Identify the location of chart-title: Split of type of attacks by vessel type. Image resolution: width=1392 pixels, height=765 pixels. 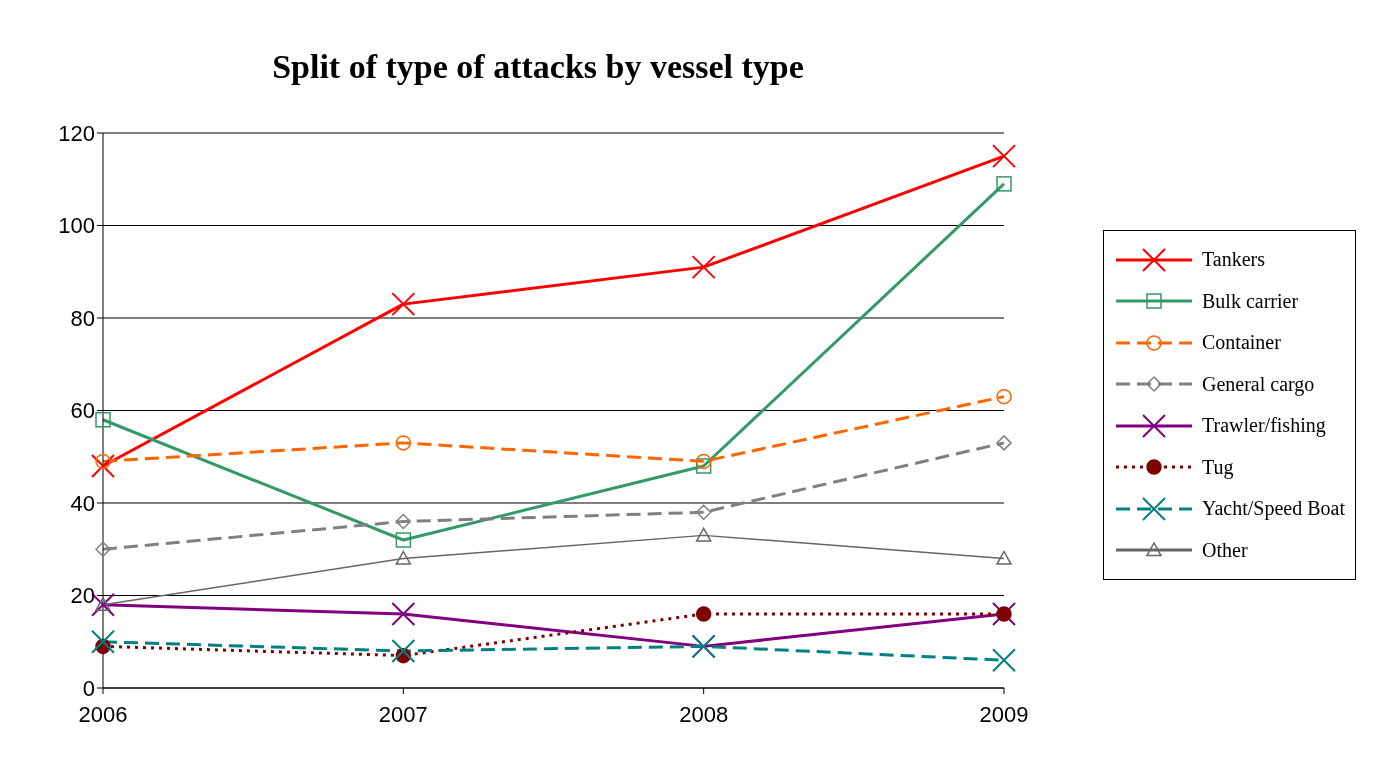
(538, 67).